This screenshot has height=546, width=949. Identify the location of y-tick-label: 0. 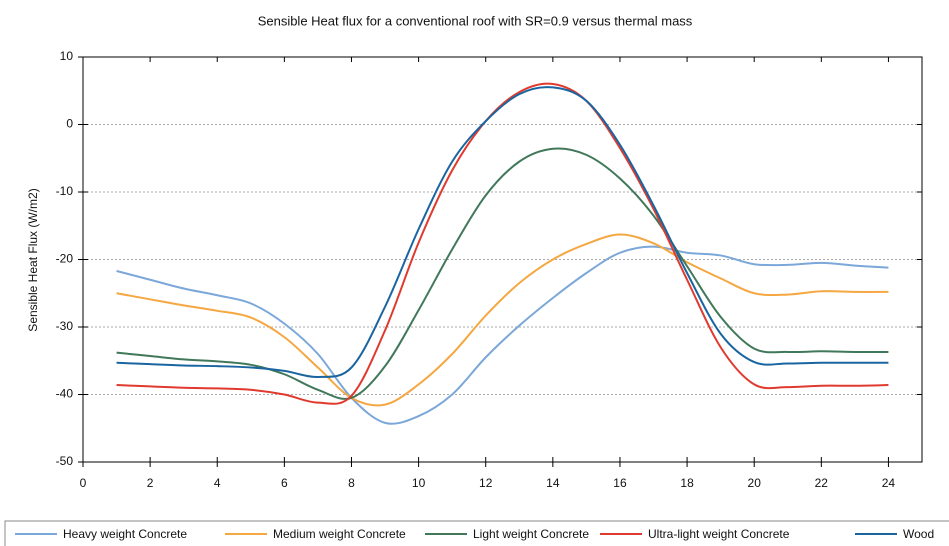
(69, 124).